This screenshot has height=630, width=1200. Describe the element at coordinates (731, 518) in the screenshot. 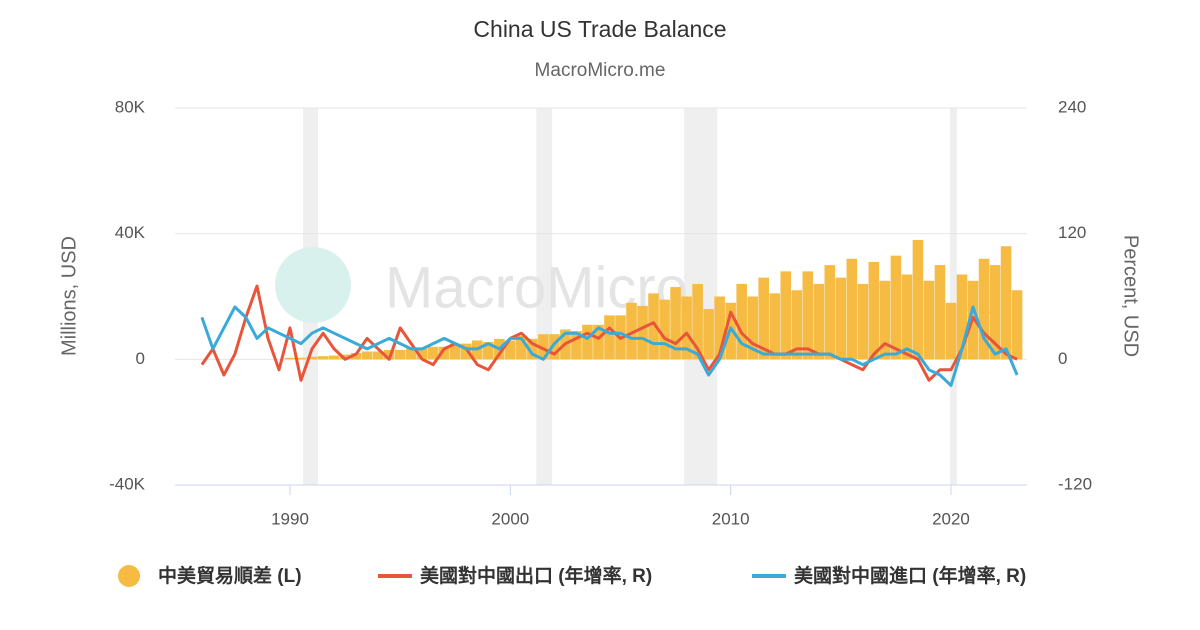

I see `x-tick-label: 2010` at that location.